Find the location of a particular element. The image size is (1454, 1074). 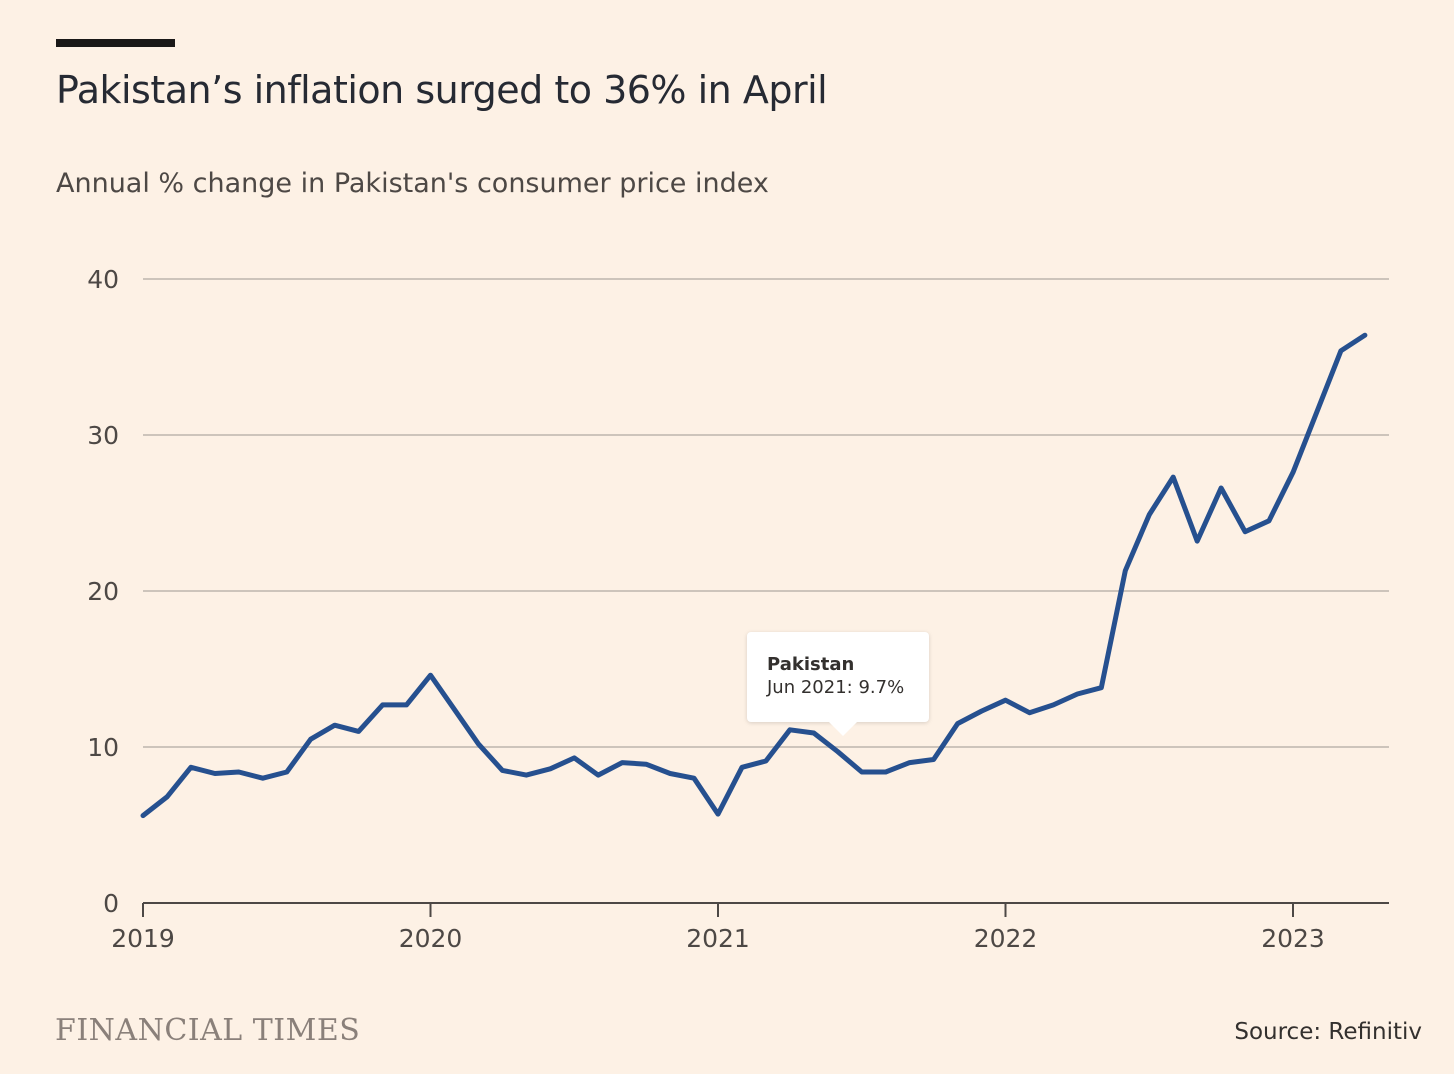

header-accent-bar is located at coordinates (115, 43).